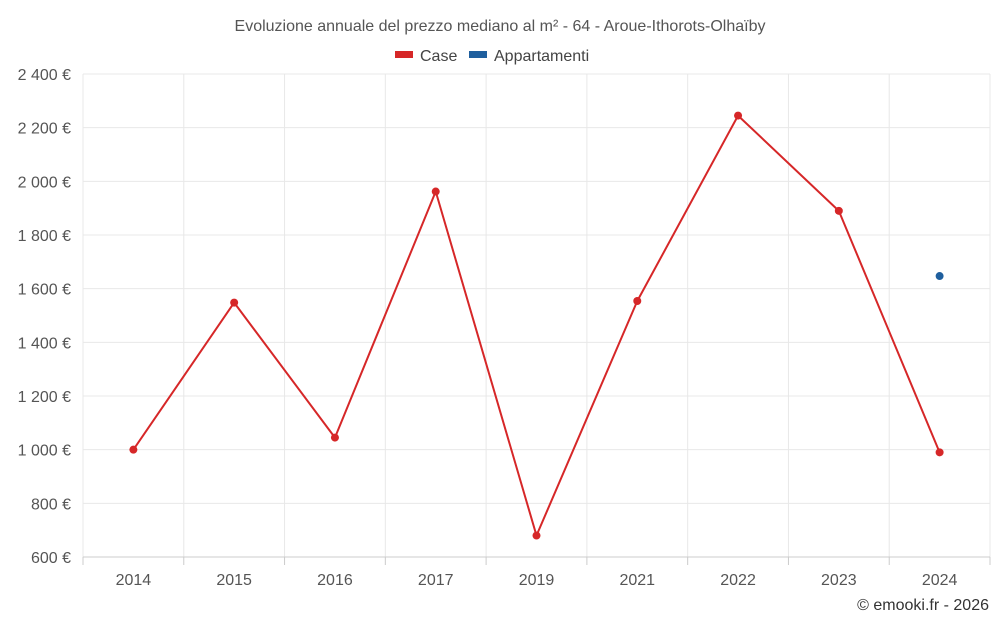 The height and width of the screenshot is (625, 1000). I want to click on x-tick-label: 2021, so click(637, 580).